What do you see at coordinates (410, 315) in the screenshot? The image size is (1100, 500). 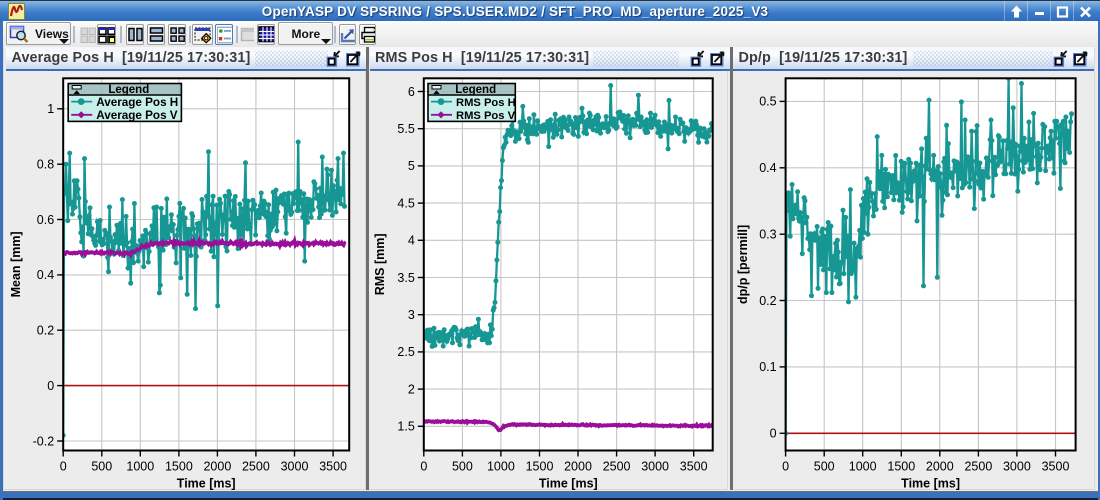 I see `svg-text: 3` at bounding box center [410, 315].